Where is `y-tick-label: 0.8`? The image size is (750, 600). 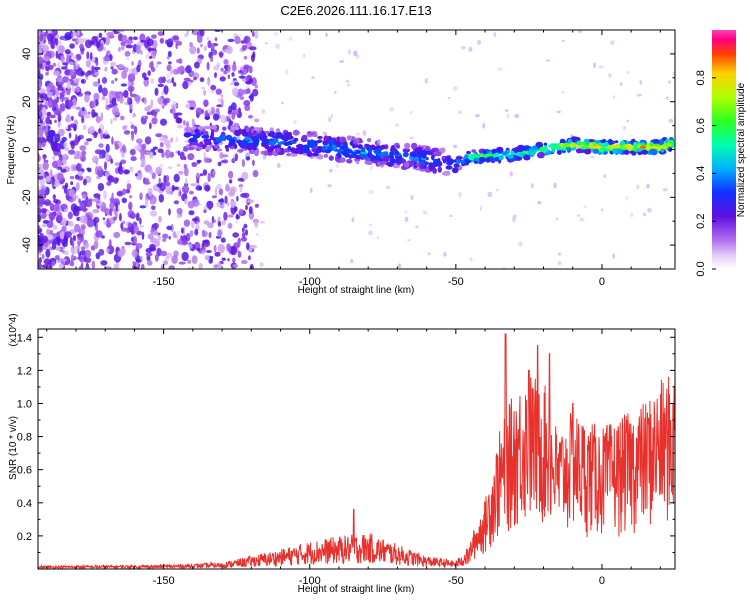 y-tick-label: 0.8 is located at coordinates (24, 438).